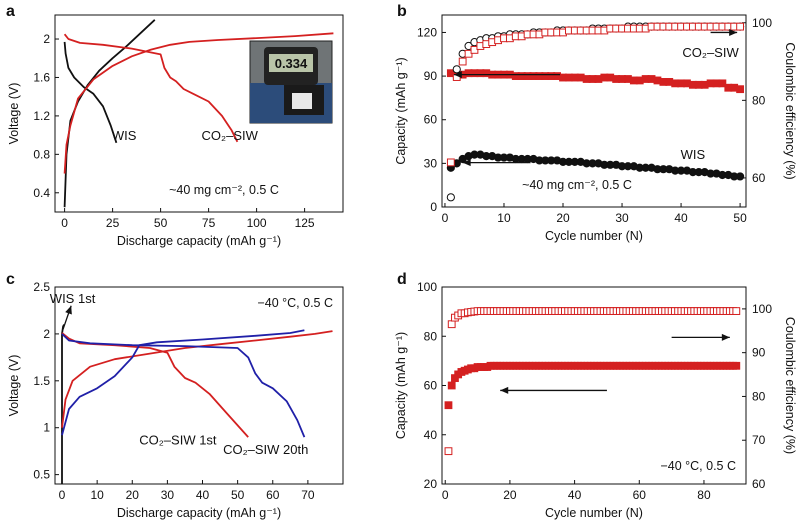  Describe the element at coordinates (209, 223) in the screenshot. I see `x-tick-label: 75` at that location.